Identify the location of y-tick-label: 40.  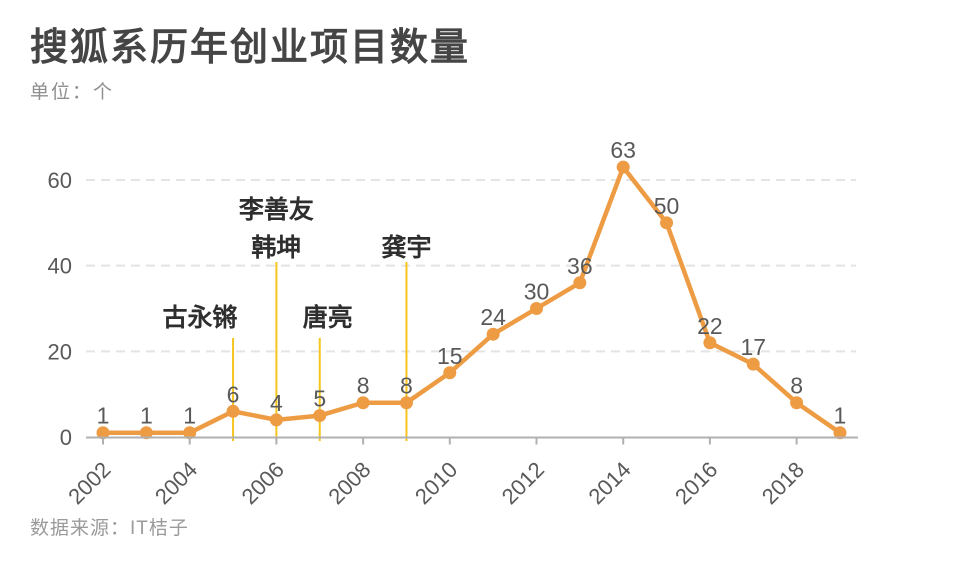
(60, 266).